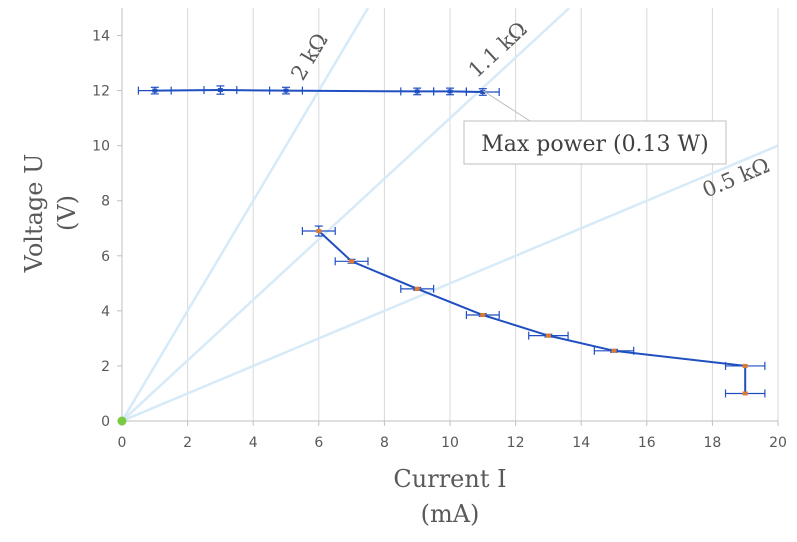  Describe the element at coordinates (105, 422) in the screenshot. I see `y-tick-label: 0` at that location.